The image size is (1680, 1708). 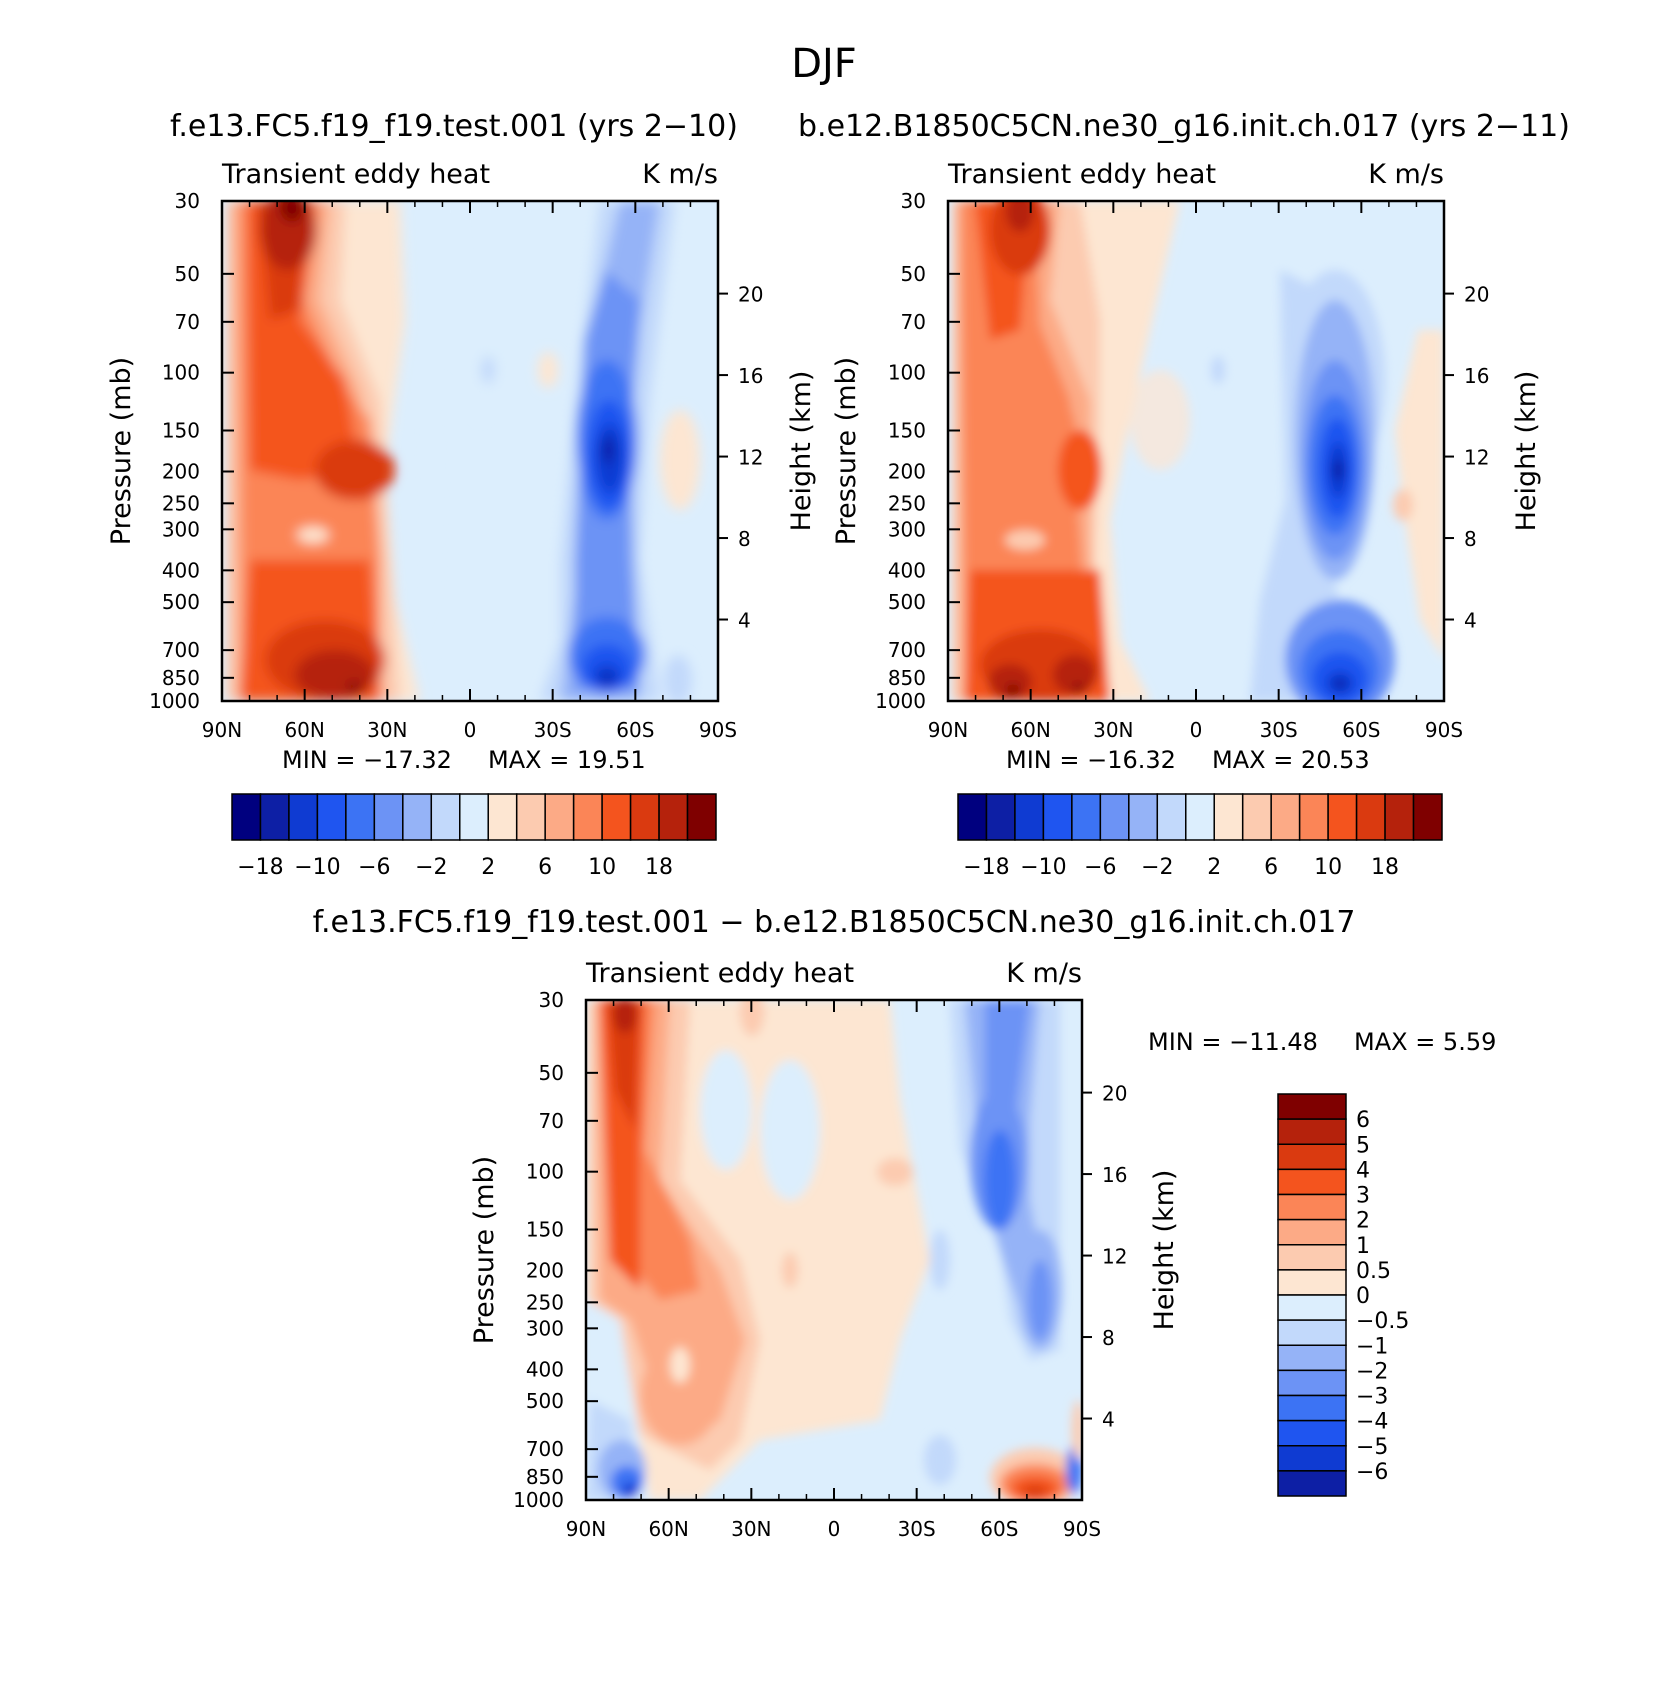 I want to click on y-tick-label: 100, so click(x=181, y=373).